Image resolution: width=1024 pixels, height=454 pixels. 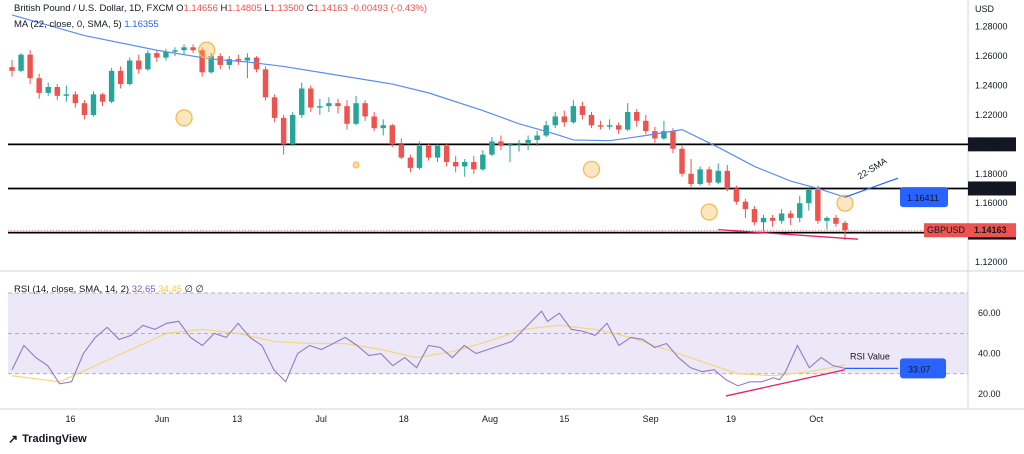 I want to click on ohlc-open: 1.14656, so click(x=200, y=8).